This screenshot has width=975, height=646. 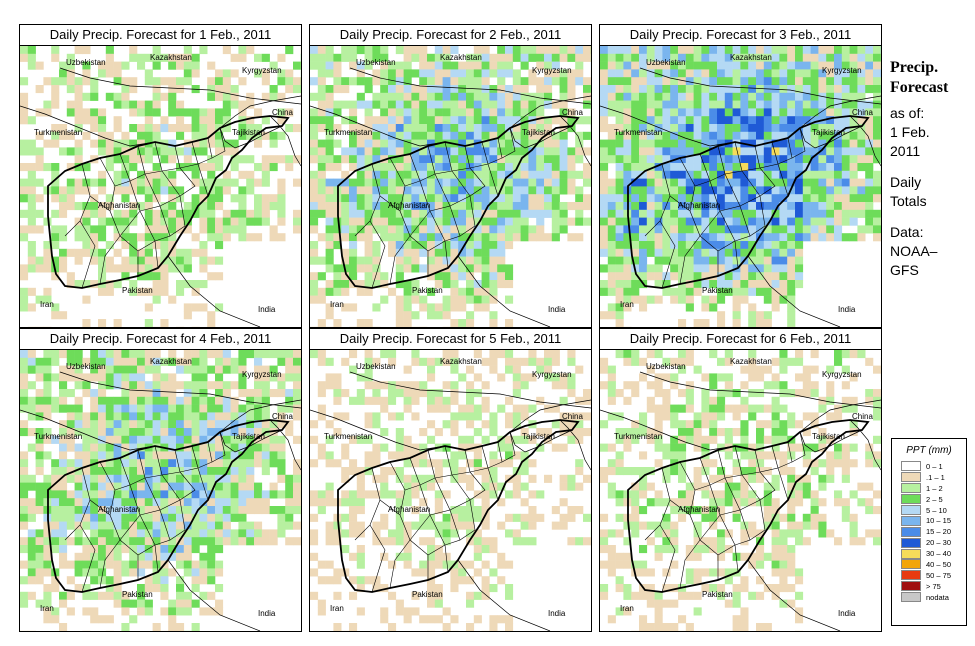 What do you see at coordinates (282, 416) in the screenshot?
I see `country-label-china: China` at bounding box center [282, 416].